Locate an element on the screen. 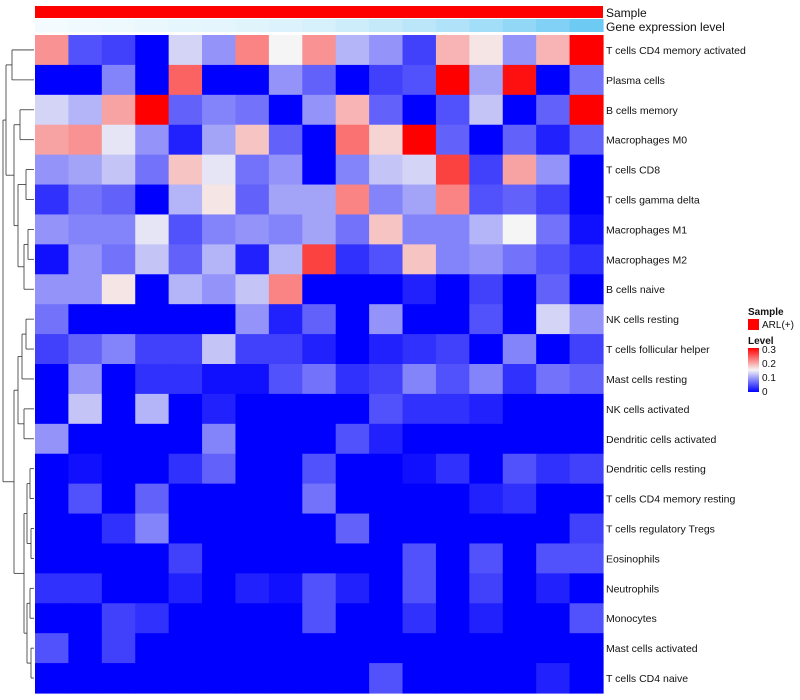  gene-expression-annotation-bar is located at coordinates (319, 25).